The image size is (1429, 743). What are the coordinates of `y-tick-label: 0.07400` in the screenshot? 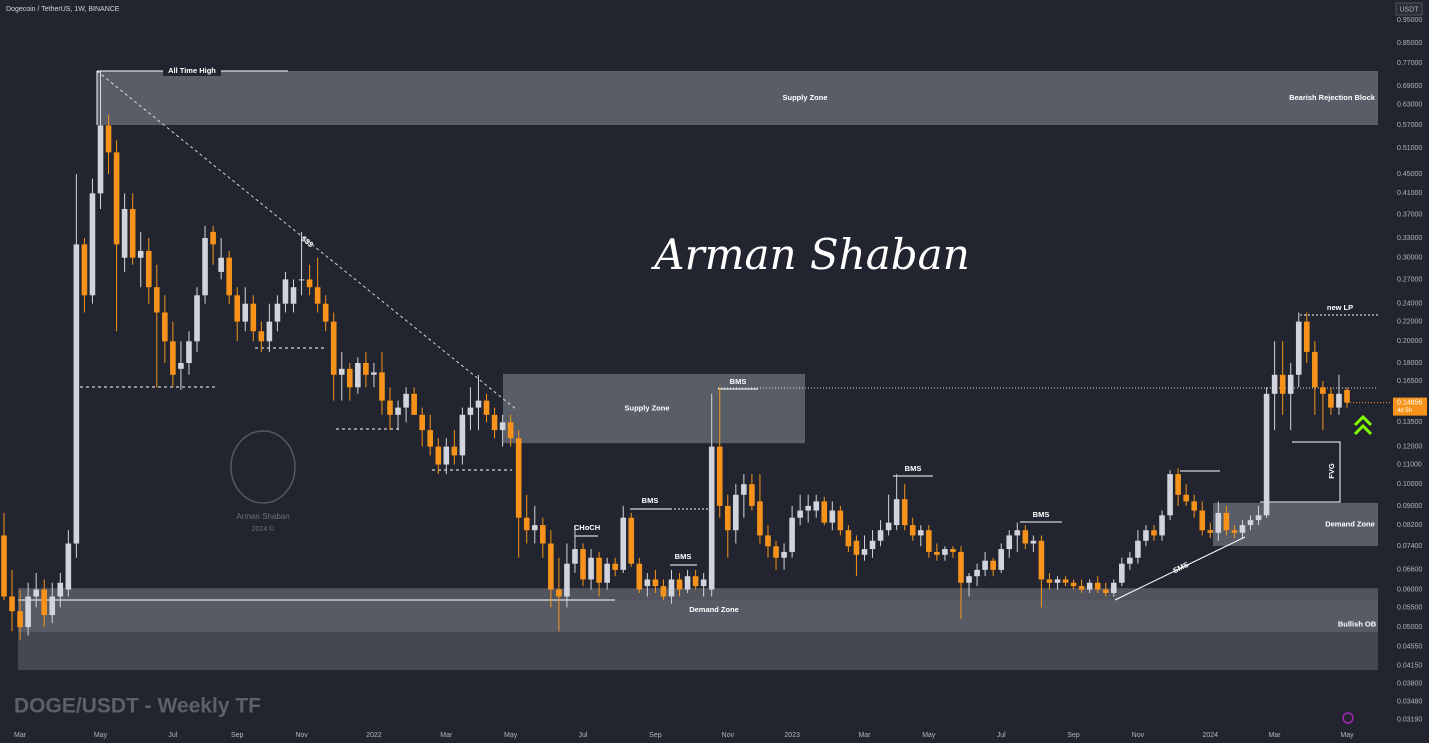 It's located at (1409, 546).